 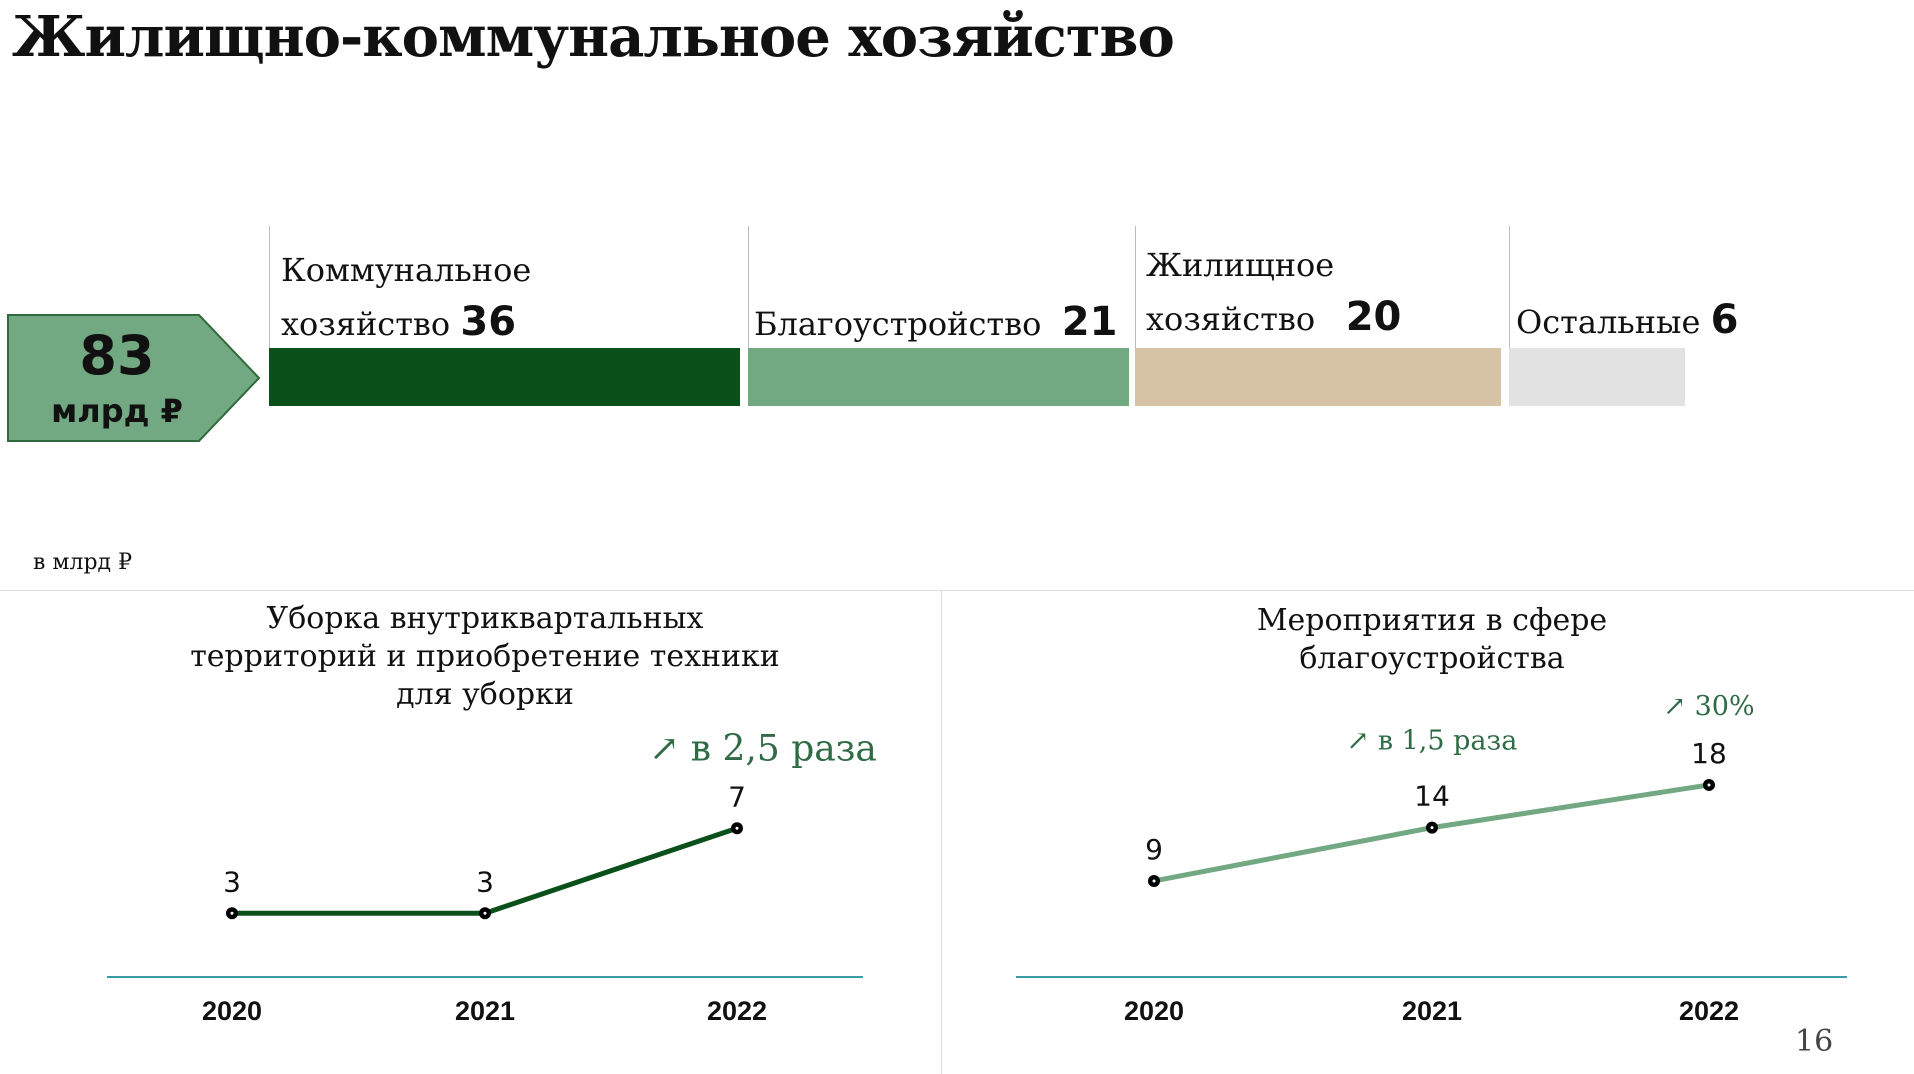 I want to click on data-label: 7, so click(x=737, y=796).